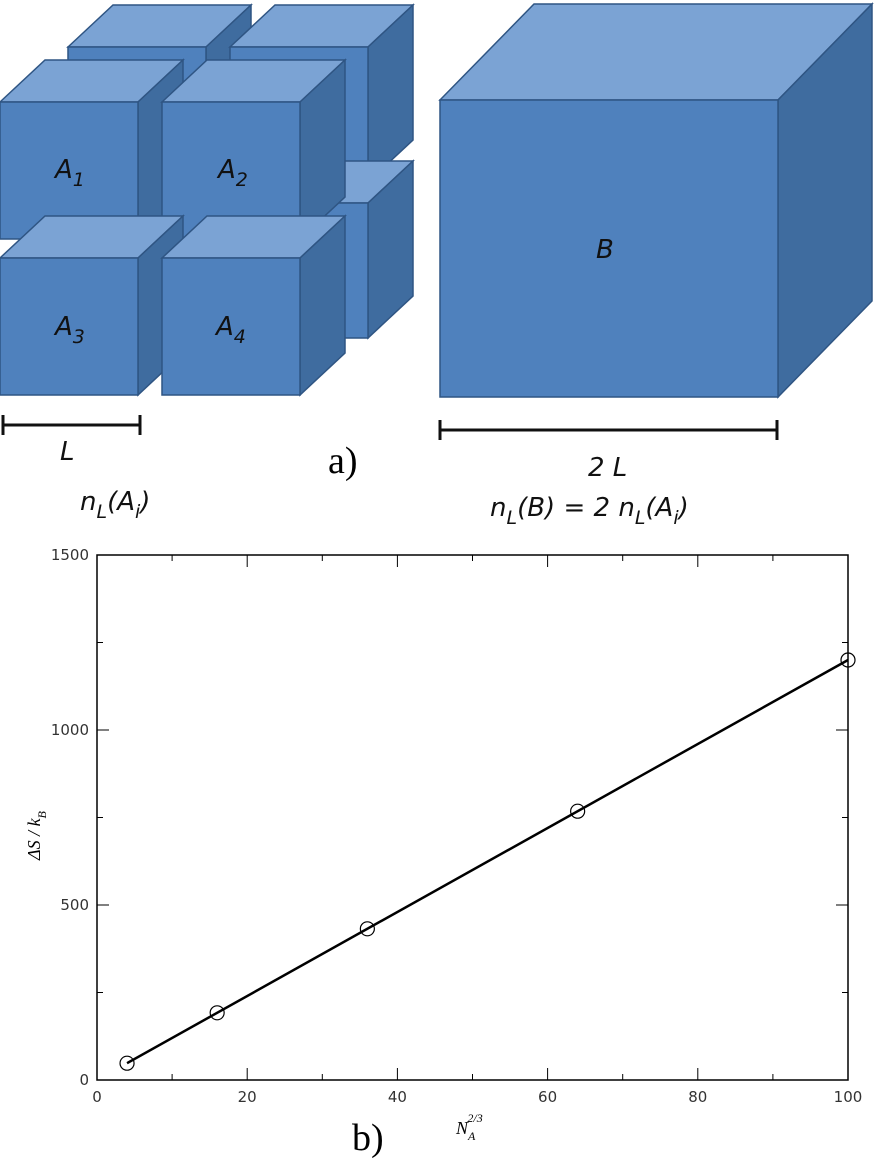 The image size is (879, 1159). I want to click on cube-label: A4, so click(230, 330).